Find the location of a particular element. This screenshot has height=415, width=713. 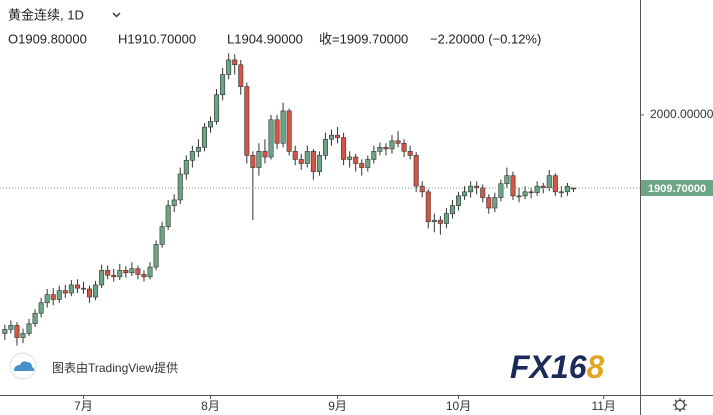

dropdown-chevron is located at coordinates (116, 15).